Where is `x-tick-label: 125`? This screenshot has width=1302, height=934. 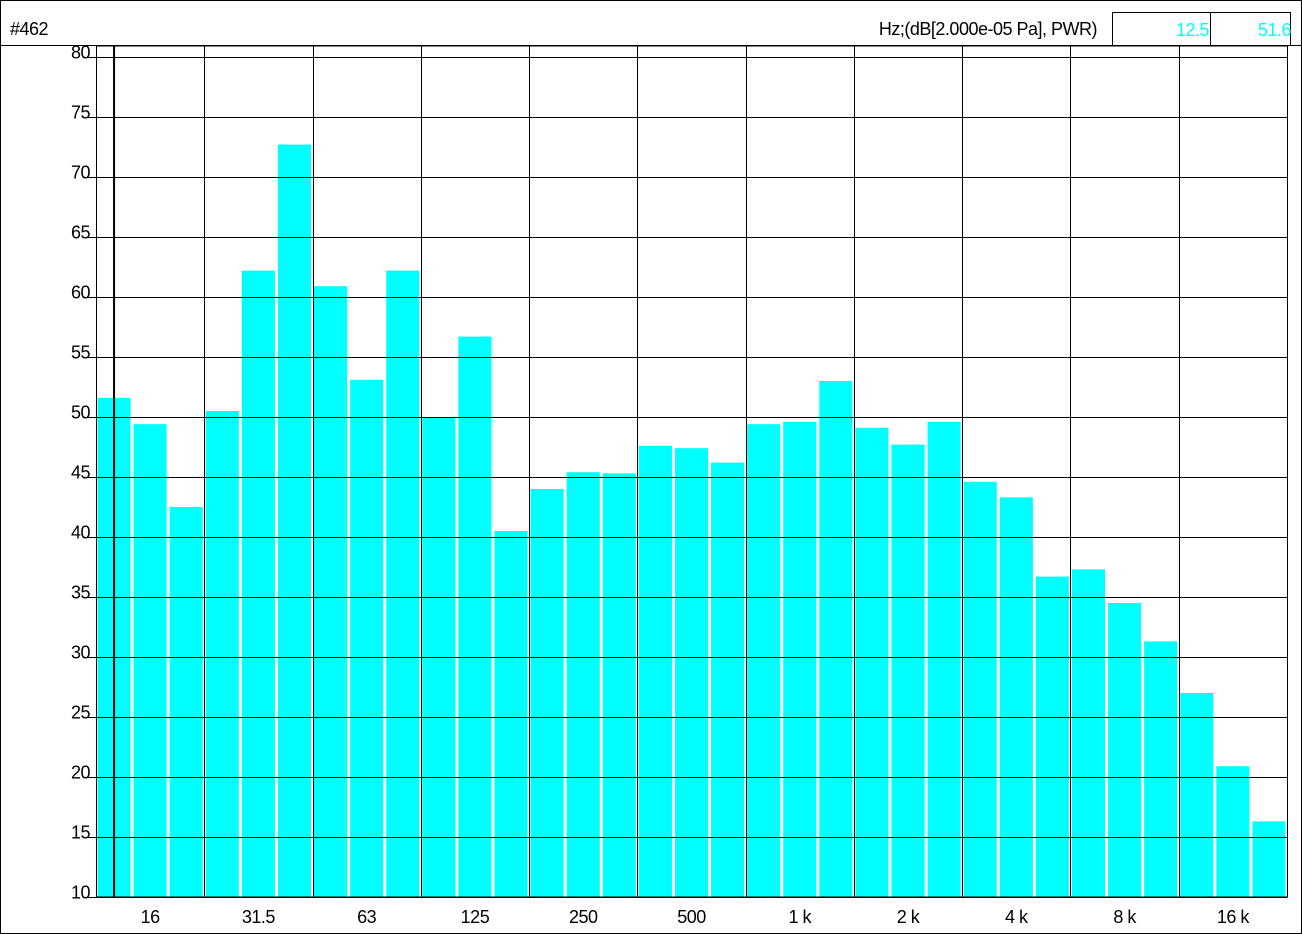 x-tick-label: 125 is located at coordinates (475, 917).